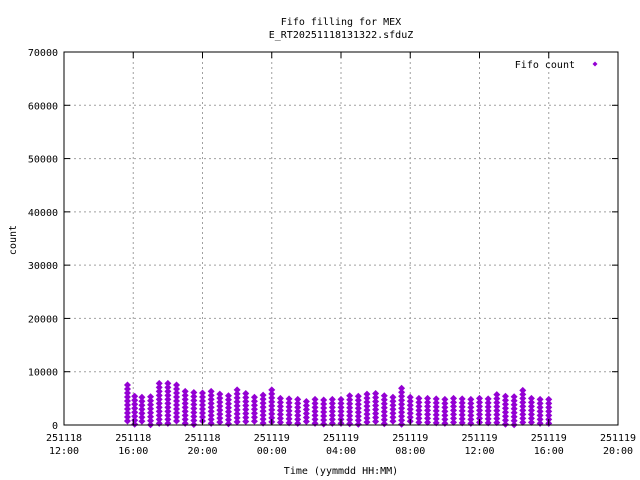 The width and height of the screenshot is (640, 480). I want to click on x-tick-label-time: 20:00, so click(202, 451).